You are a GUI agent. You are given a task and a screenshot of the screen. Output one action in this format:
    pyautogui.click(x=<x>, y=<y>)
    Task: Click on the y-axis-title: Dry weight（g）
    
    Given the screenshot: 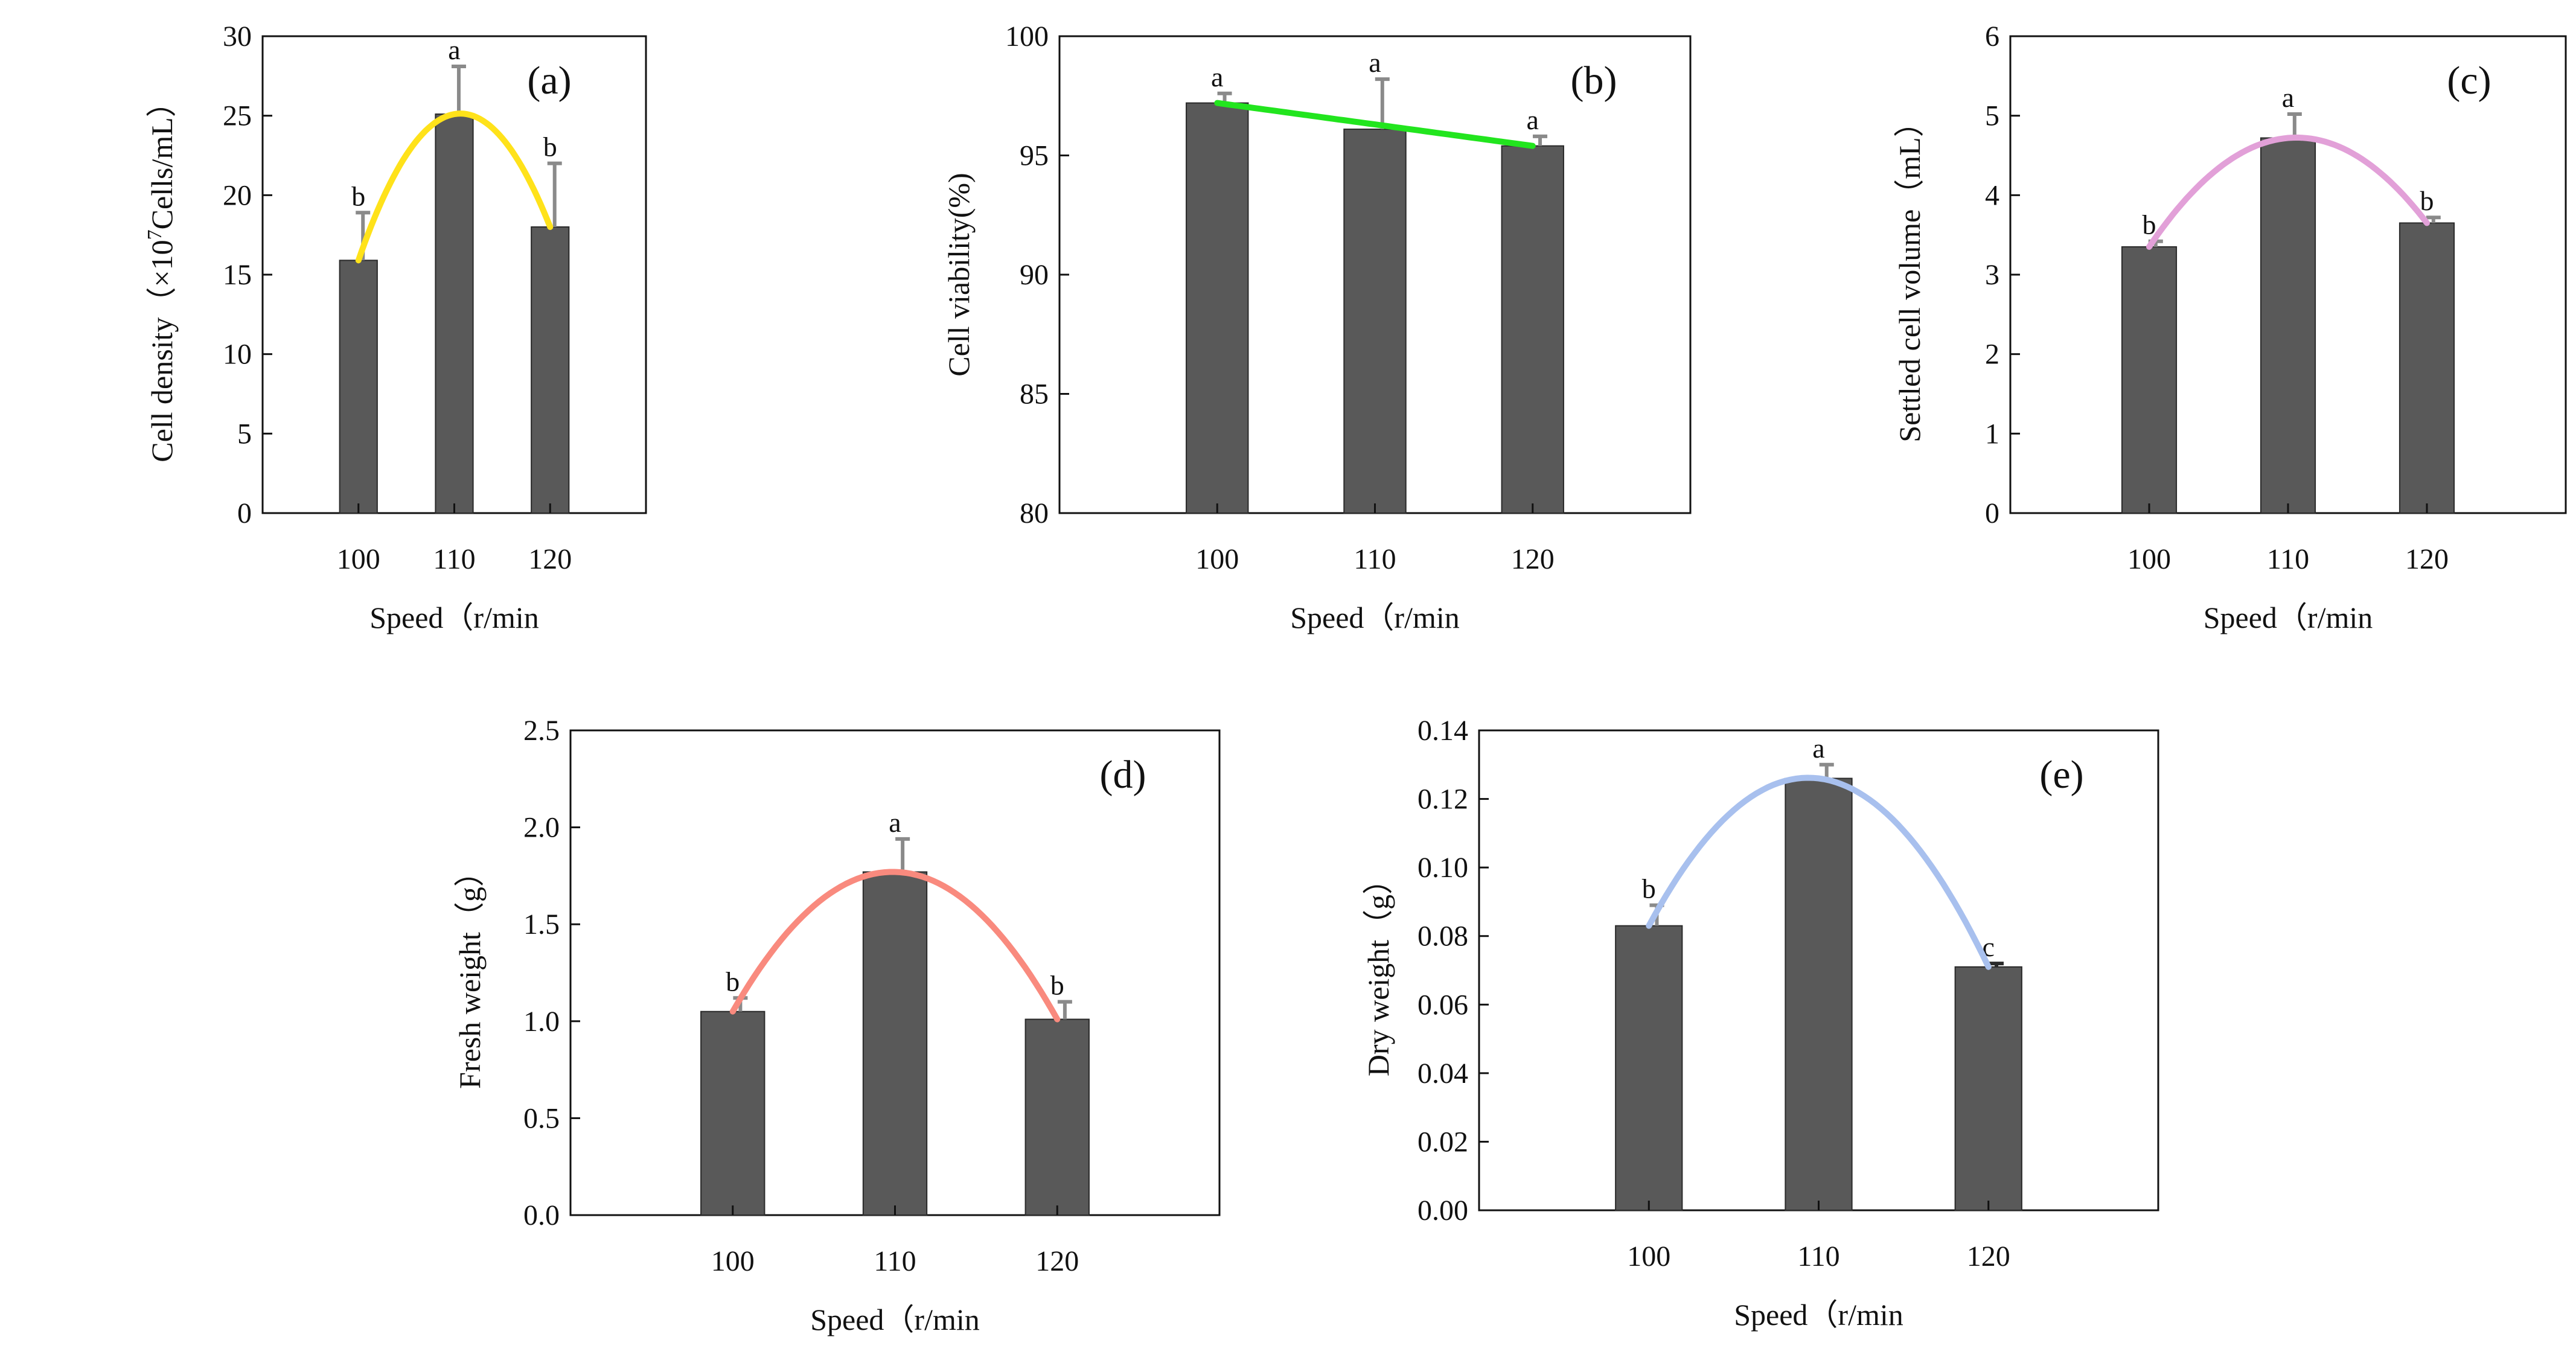 What is the action you would take?
    pyautogui.click(x=1378, y=970)
    